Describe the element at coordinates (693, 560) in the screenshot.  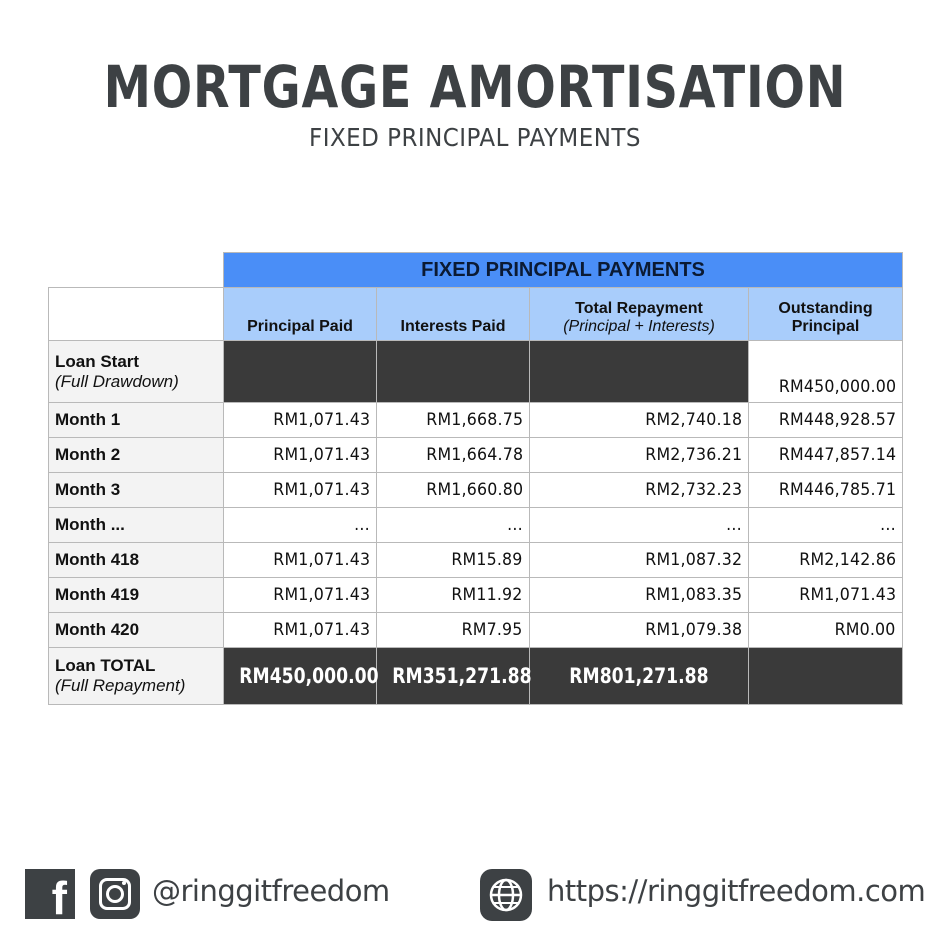
I see `cell-value: RM1,087.32` at that location.